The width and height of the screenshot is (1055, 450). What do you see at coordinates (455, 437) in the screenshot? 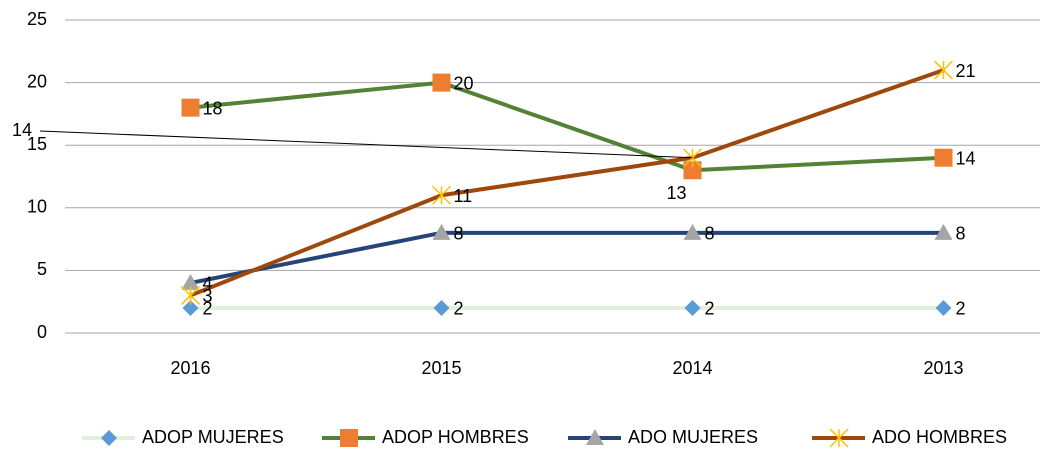
I see `legend-label: ADOP HOMBRES` at bounding box center [455, 437].